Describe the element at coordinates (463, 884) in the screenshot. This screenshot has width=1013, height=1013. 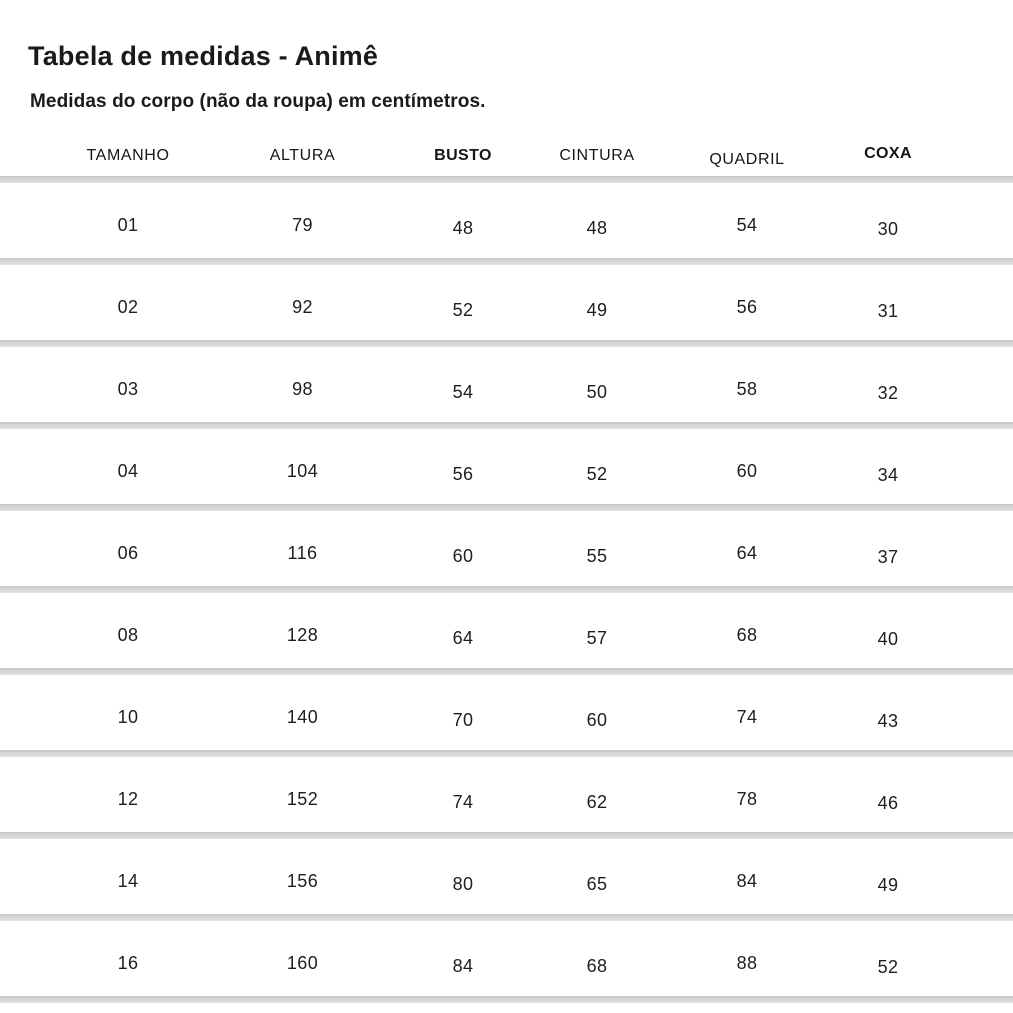
I see `table-cell: 80` at that location.